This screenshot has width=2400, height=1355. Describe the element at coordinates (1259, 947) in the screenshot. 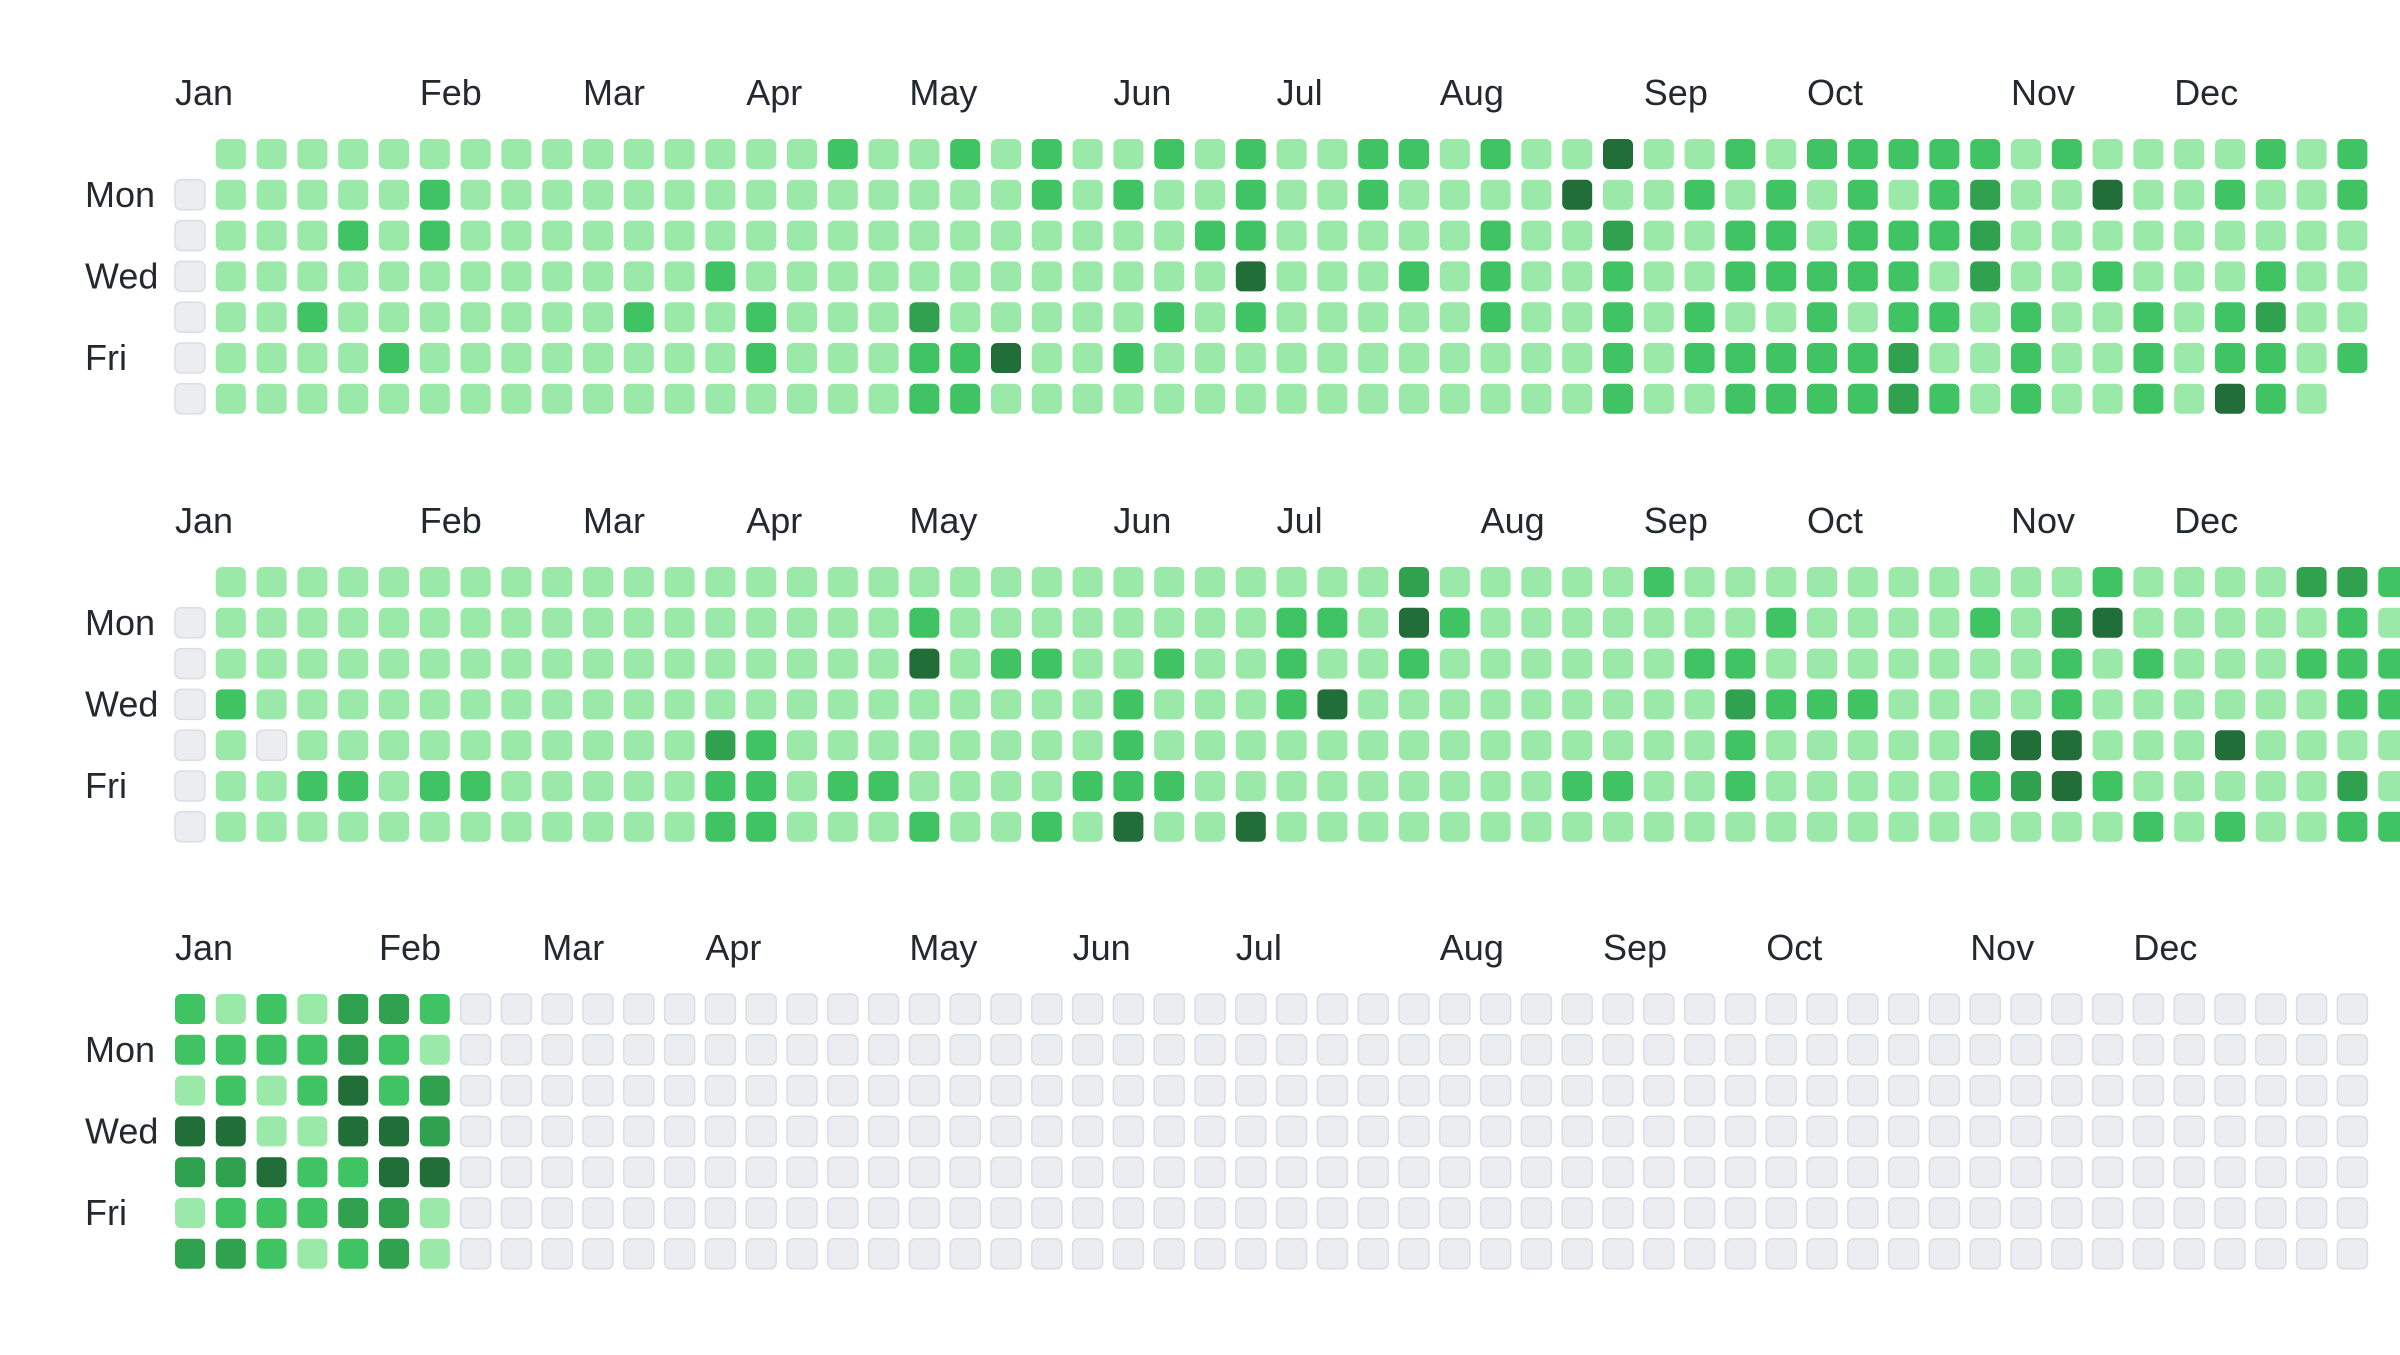

I see `month-label: Jul` at that location.